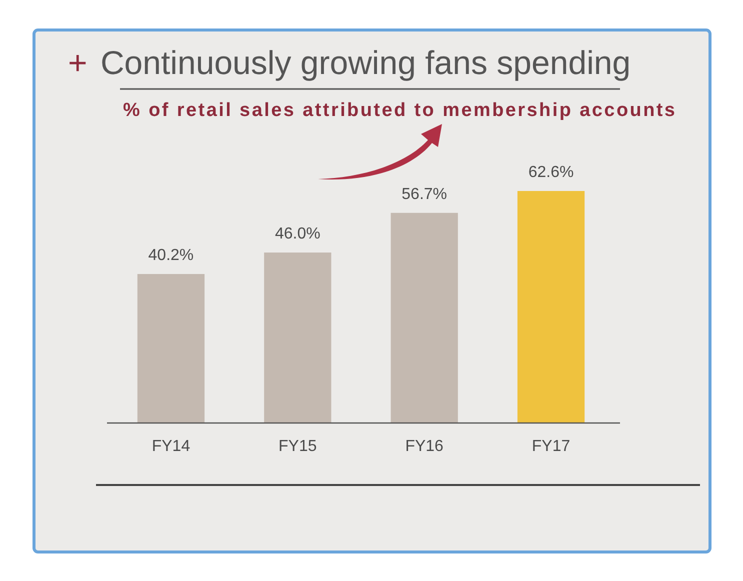 This screenshot has height=581, width=743. Describe the element at coordinates (171, 255) in the screenshot. I see `data-label: 40.2%` at that location.